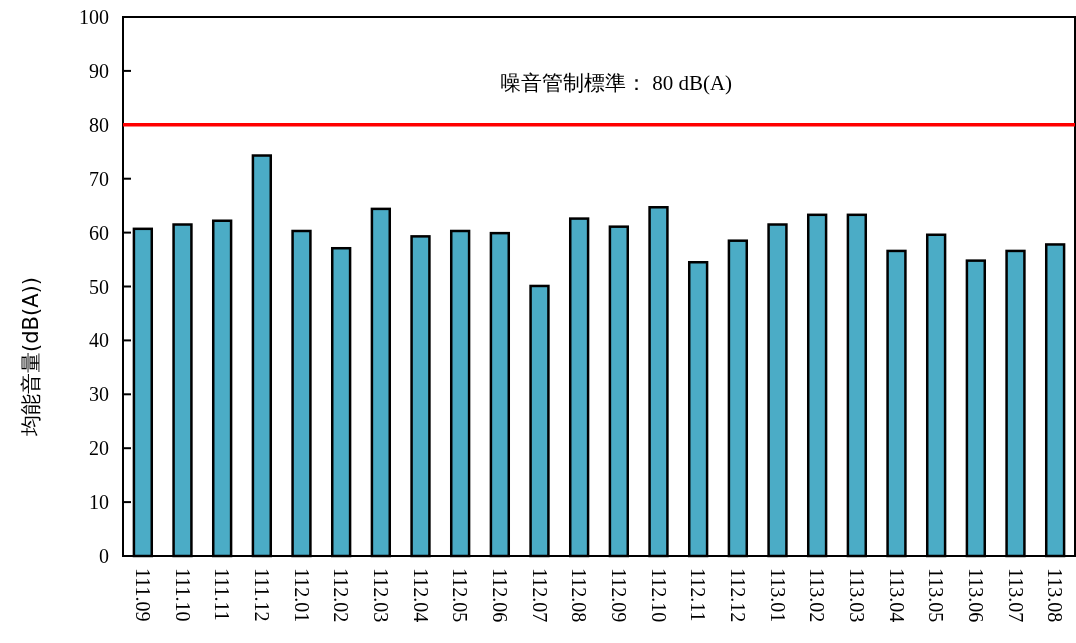 The image size is (1076, 643). I want to click on x-tick-label: 112.09, so click(618, 595).